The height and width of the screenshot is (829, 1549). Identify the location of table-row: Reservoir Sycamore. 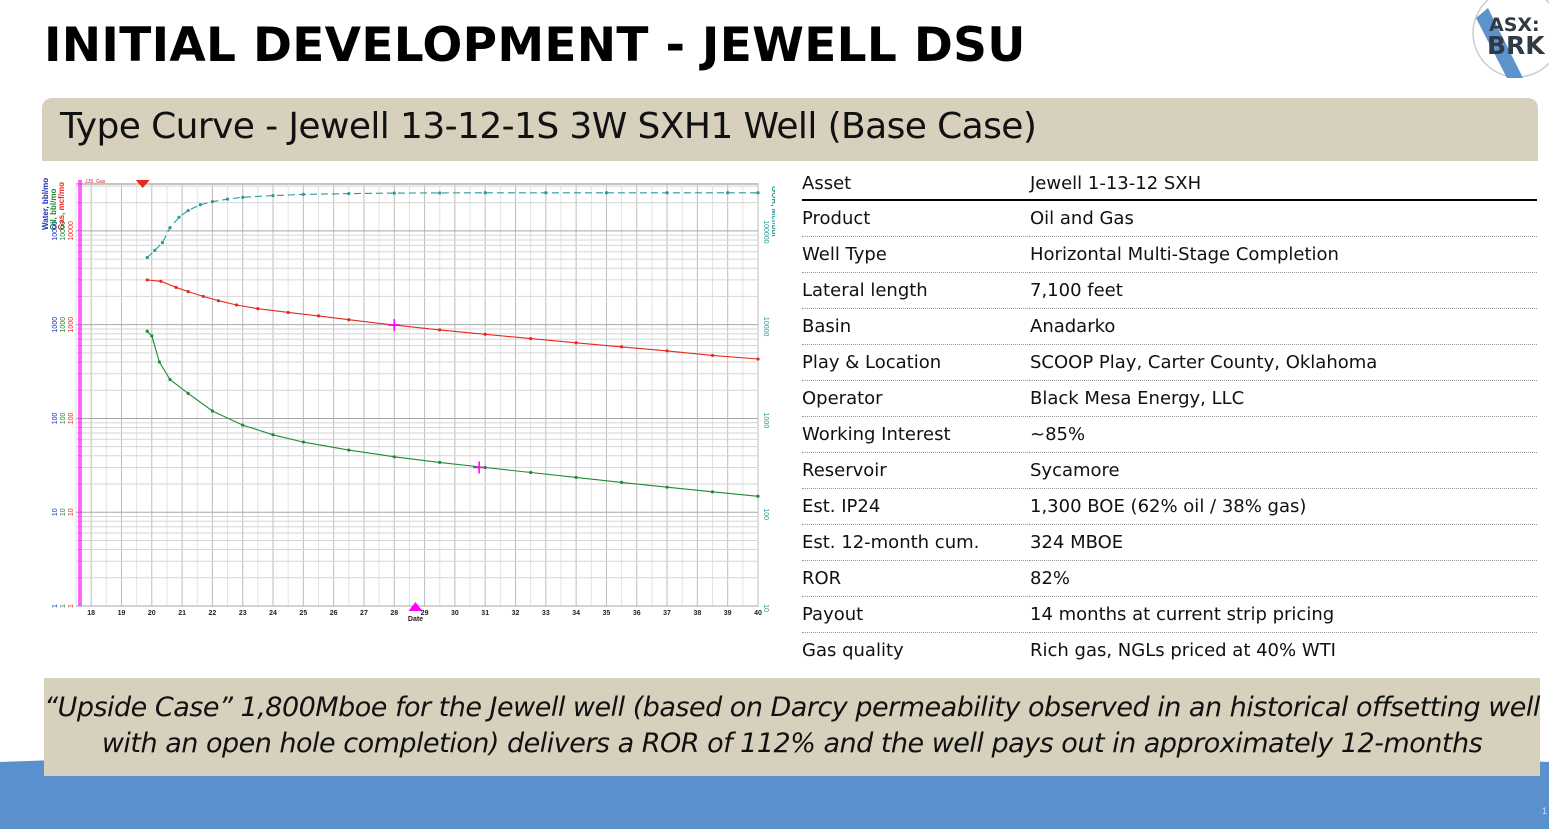
(1169, 470).